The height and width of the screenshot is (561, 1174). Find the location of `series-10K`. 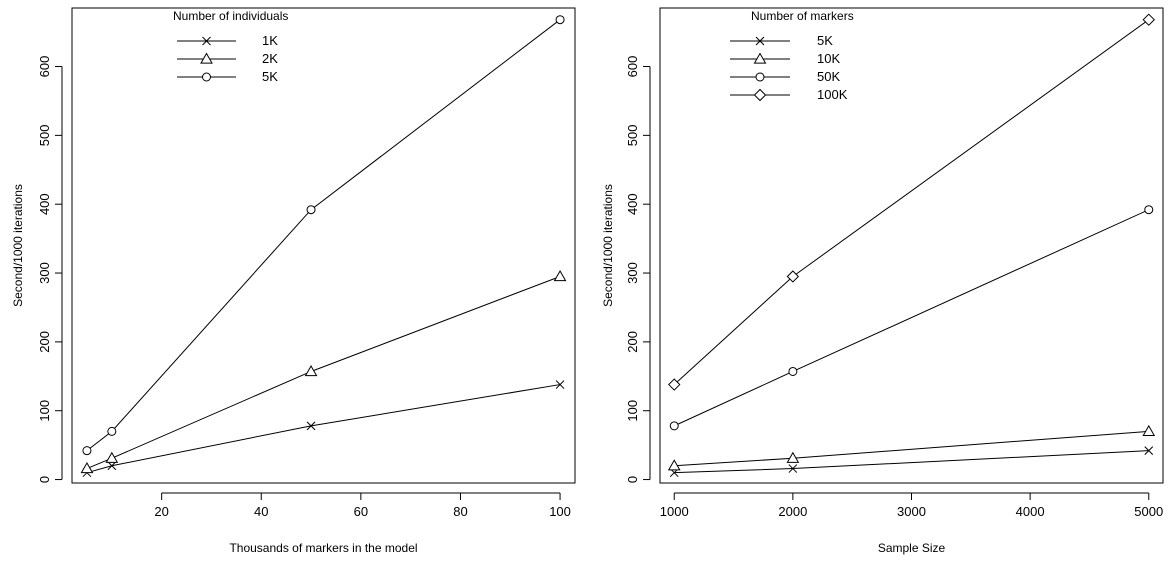

series-10K is located at coordinates (911, 447).